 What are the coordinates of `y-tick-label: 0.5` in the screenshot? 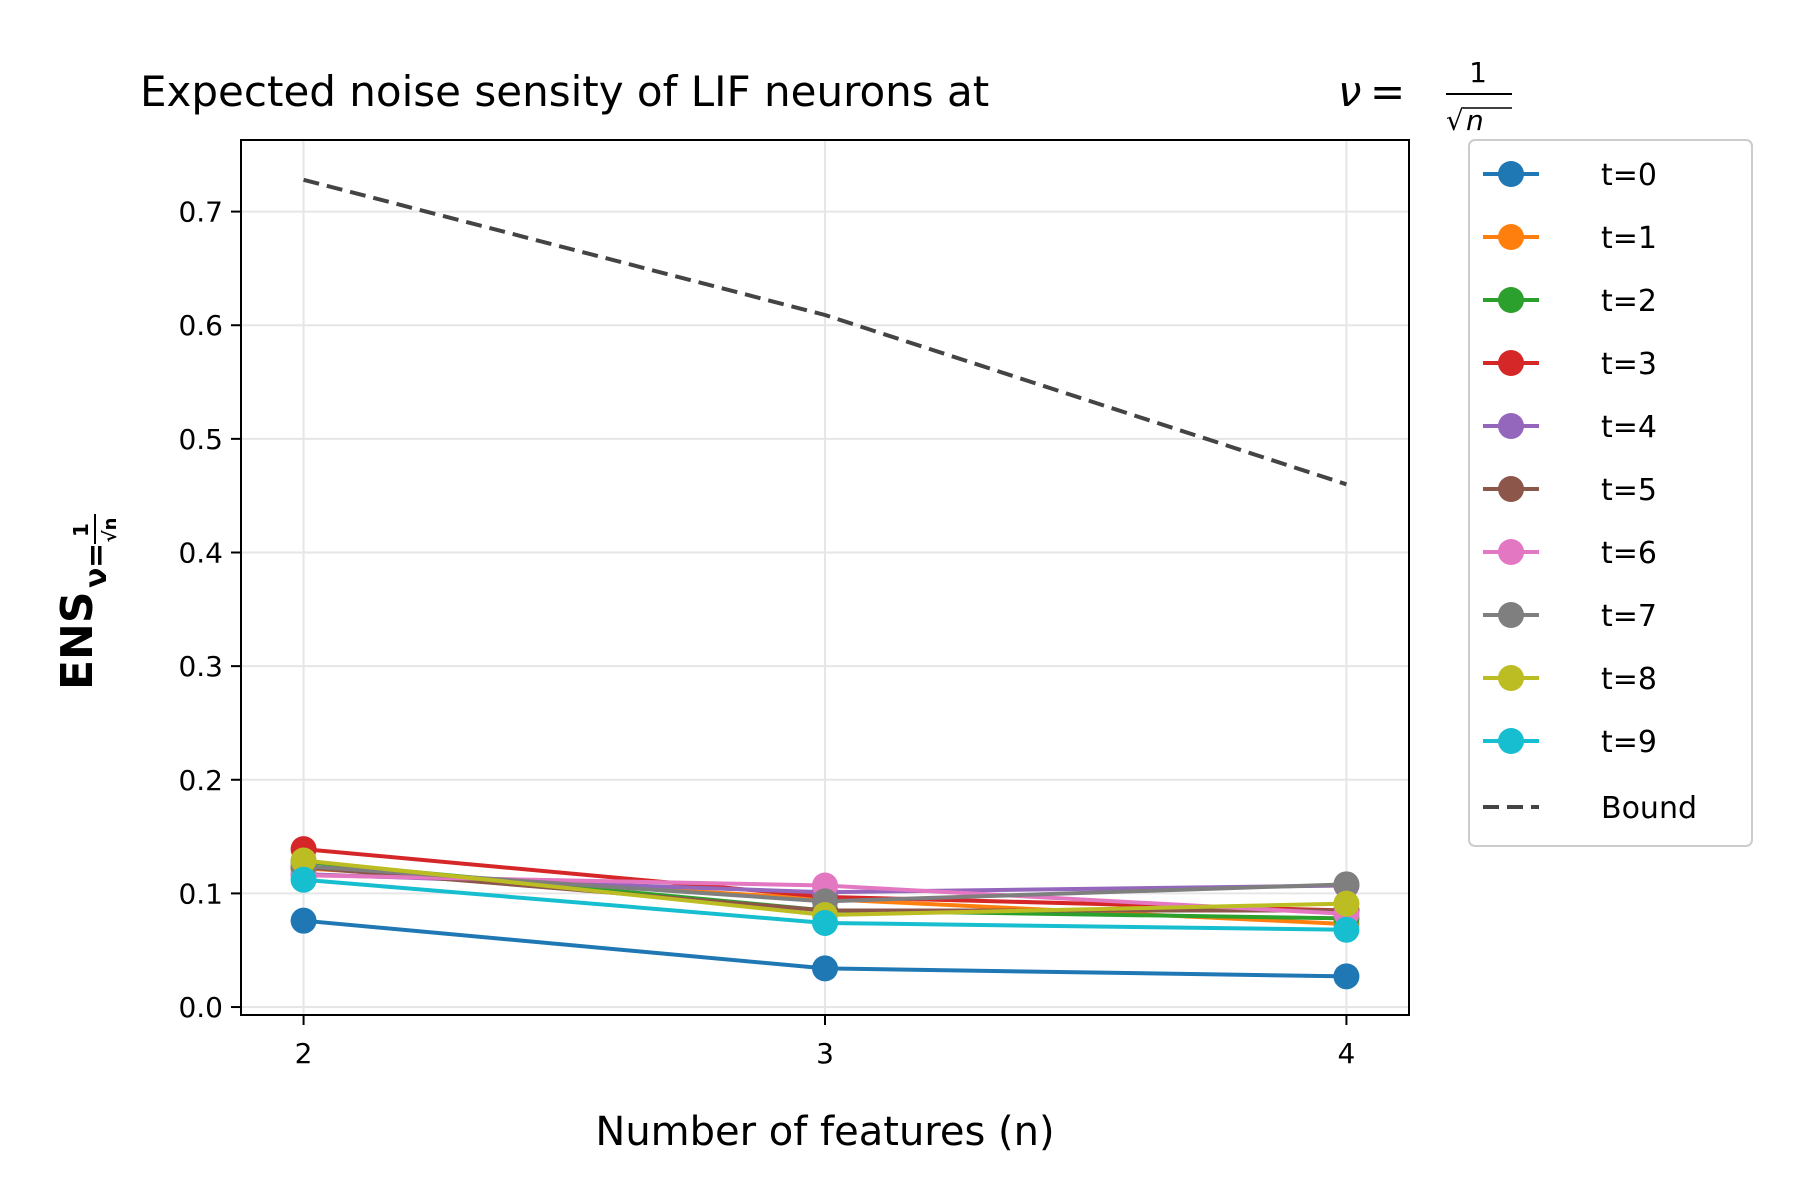 It's located at (200, 439).